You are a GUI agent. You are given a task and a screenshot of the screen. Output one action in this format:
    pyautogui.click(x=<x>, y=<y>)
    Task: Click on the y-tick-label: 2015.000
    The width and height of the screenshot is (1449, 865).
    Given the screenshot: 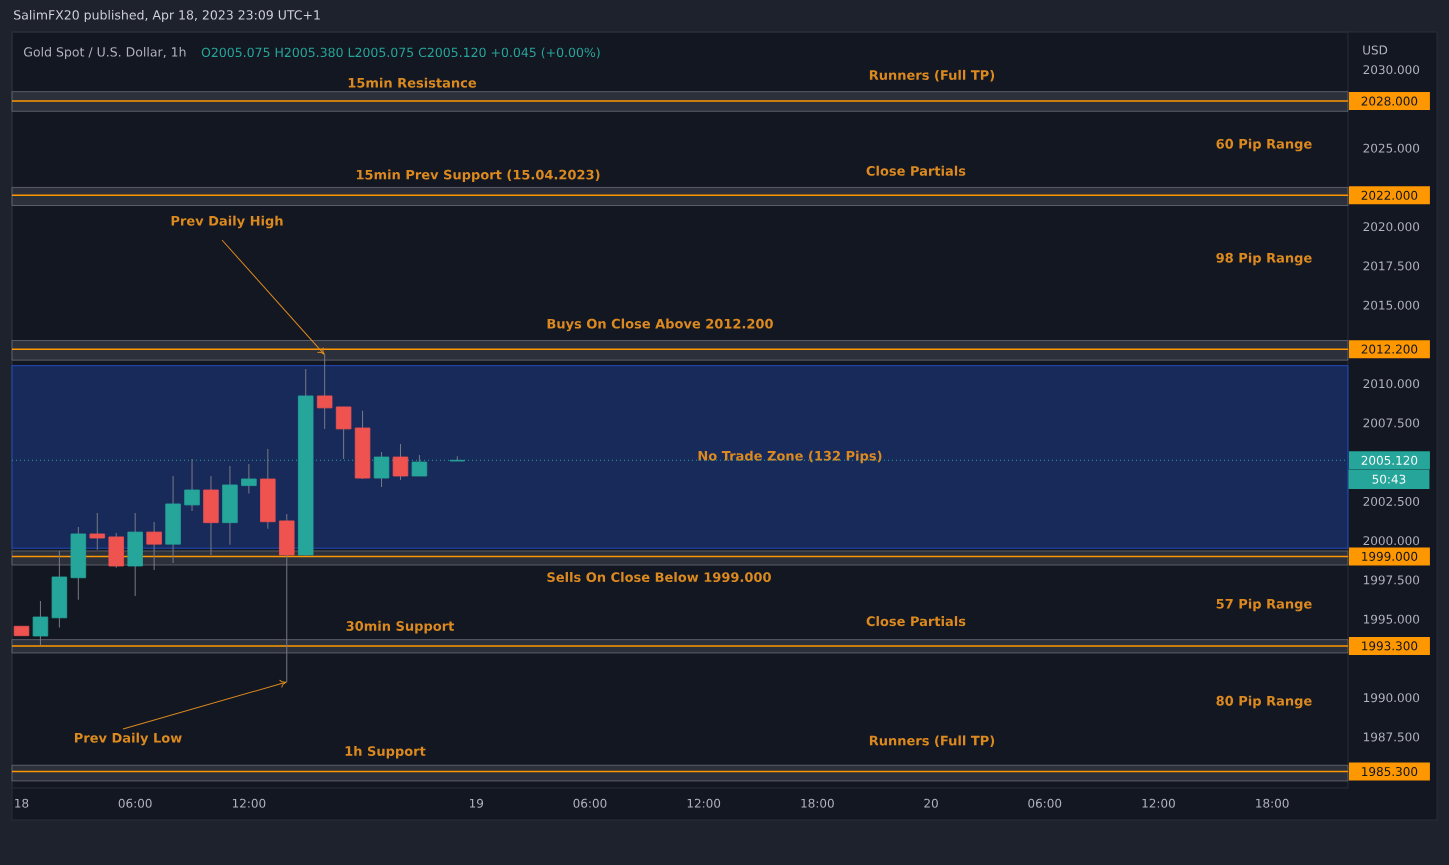 What is the action you would take?
    pyautogui.click(x=1391, y=305)
    